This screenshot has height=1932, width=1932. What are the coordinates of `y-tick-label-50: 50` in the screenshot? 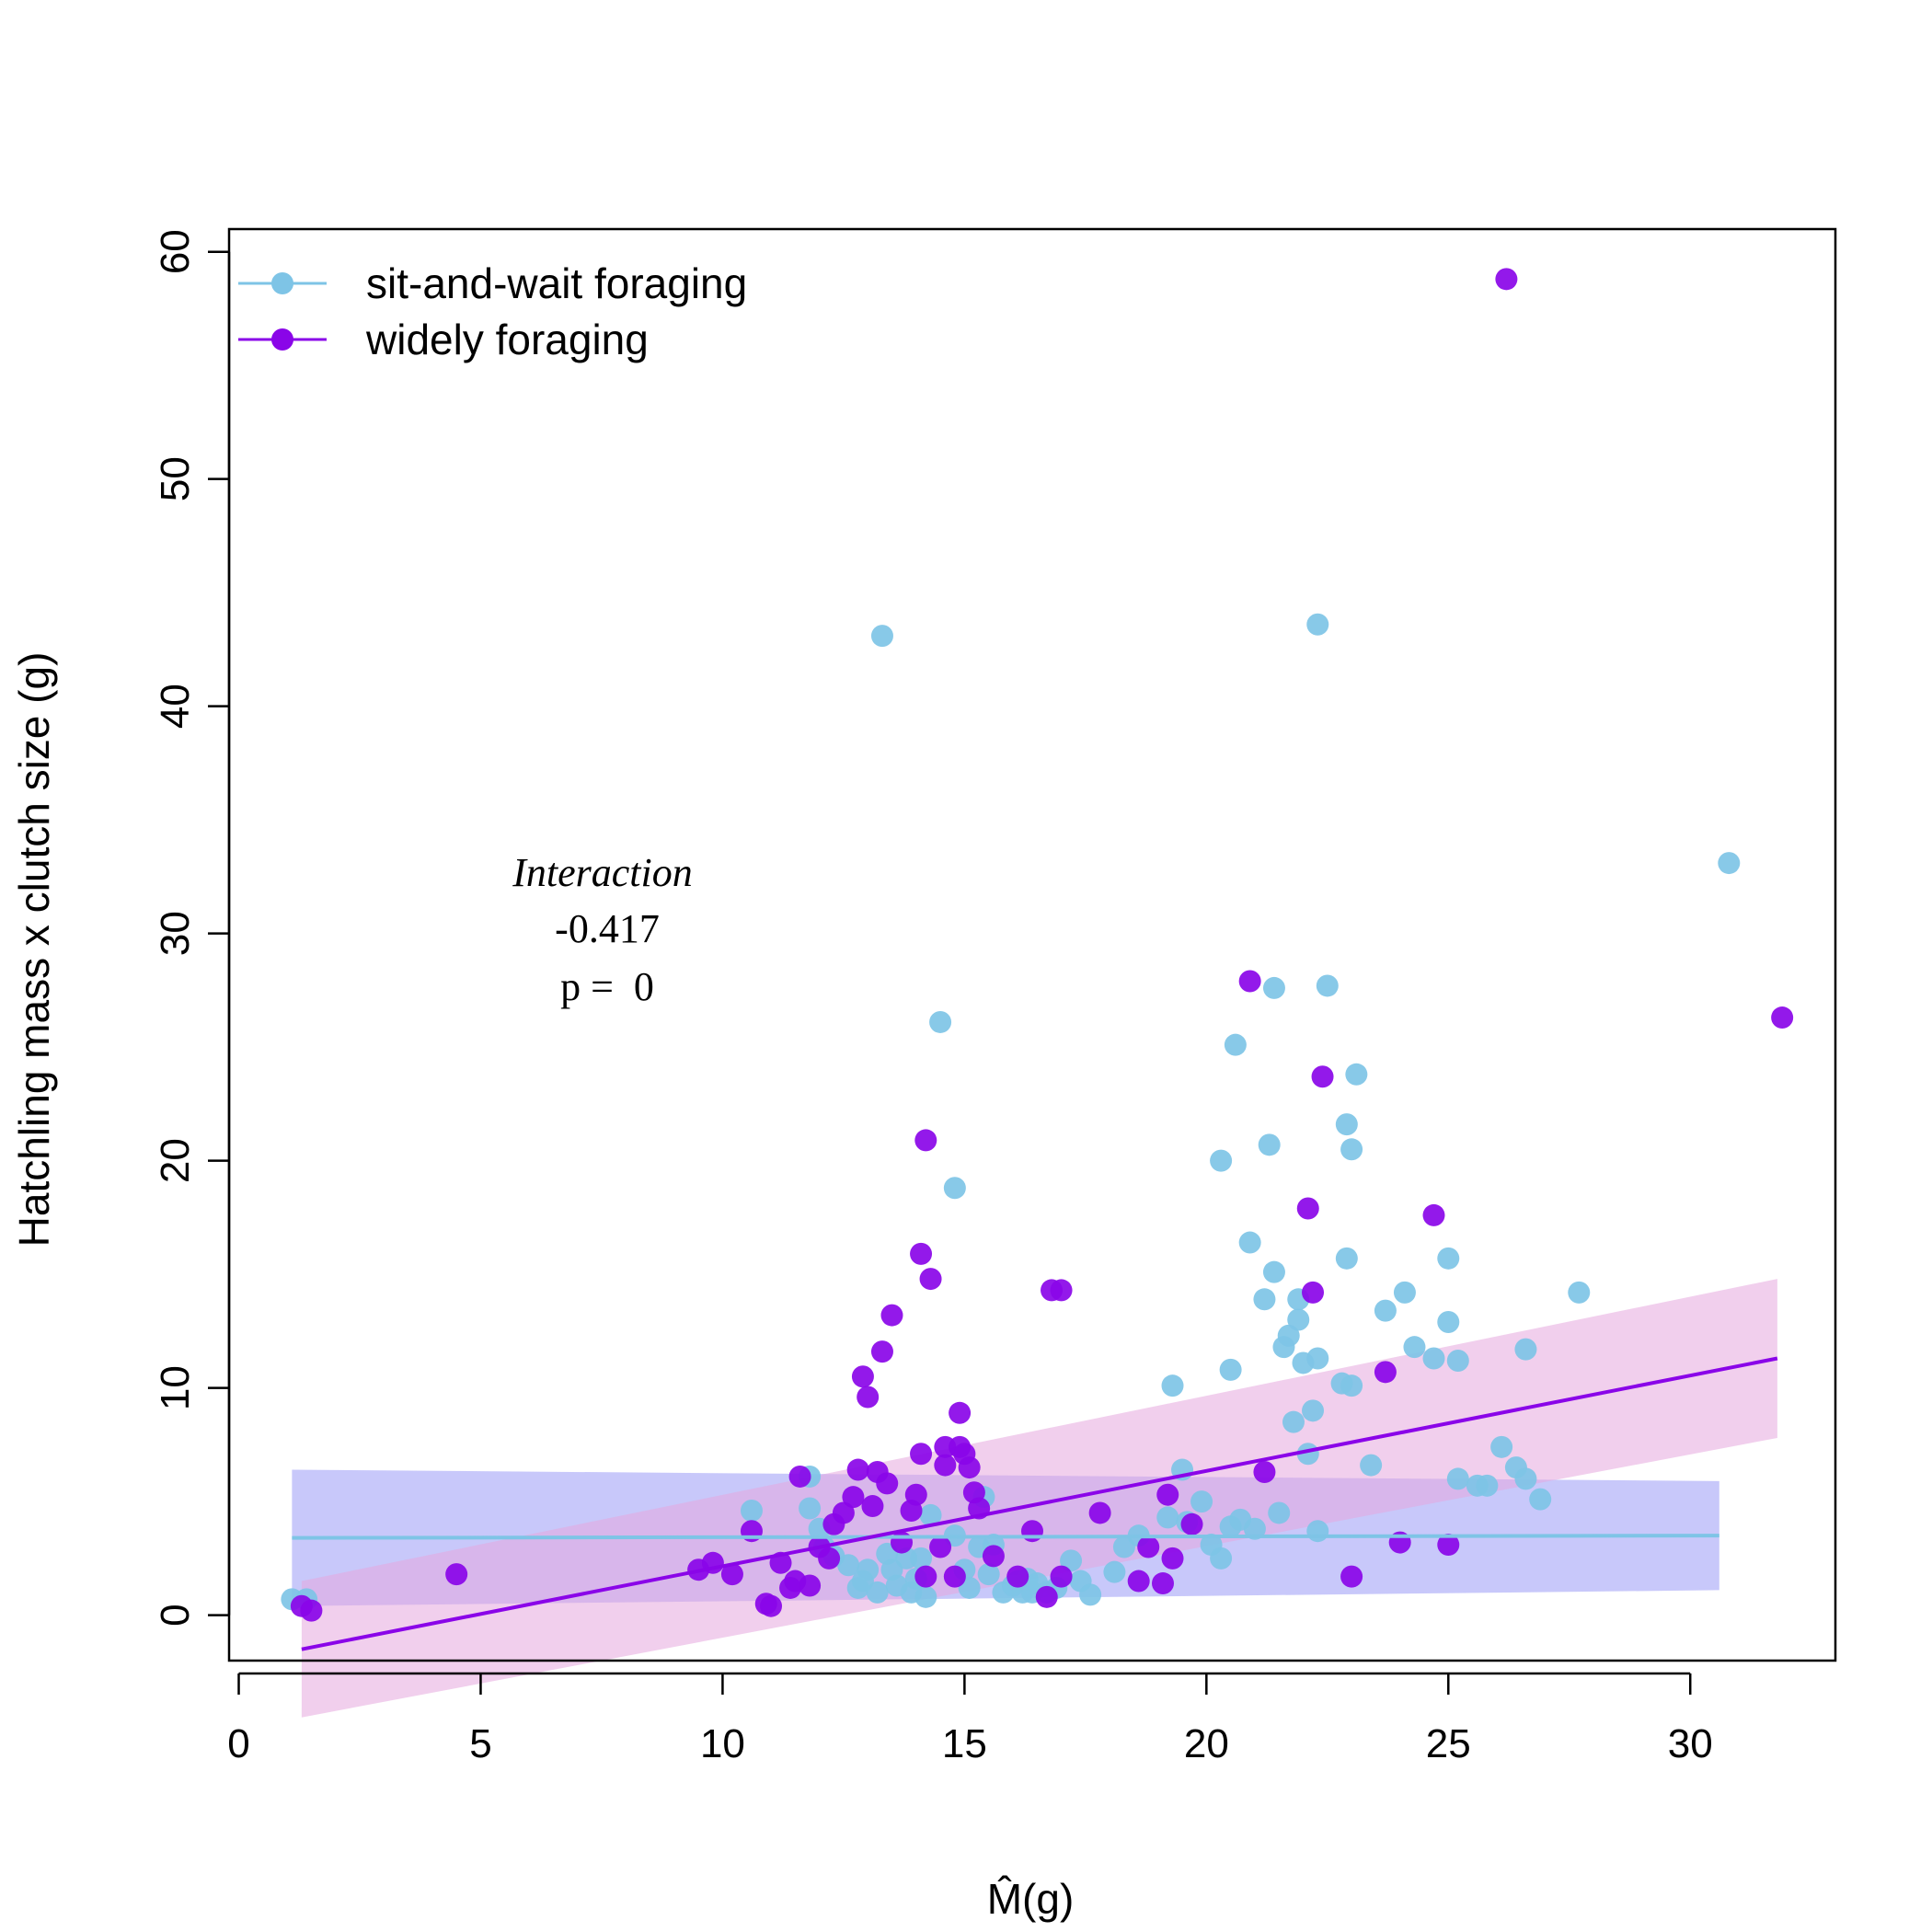 It's located at (175, 478).